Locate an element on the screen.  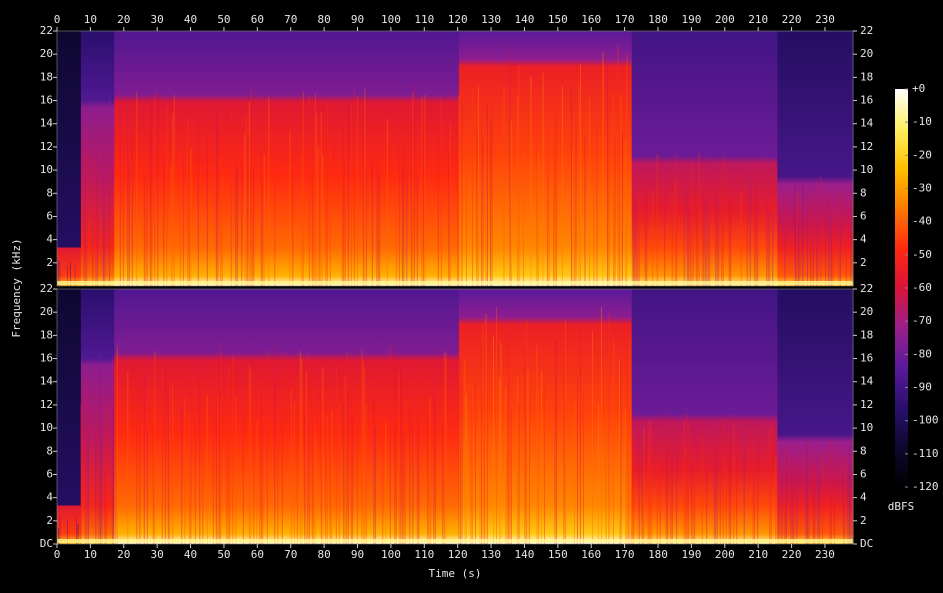
colorbar-tick-label: -30 is located at coordinates (922, 188).